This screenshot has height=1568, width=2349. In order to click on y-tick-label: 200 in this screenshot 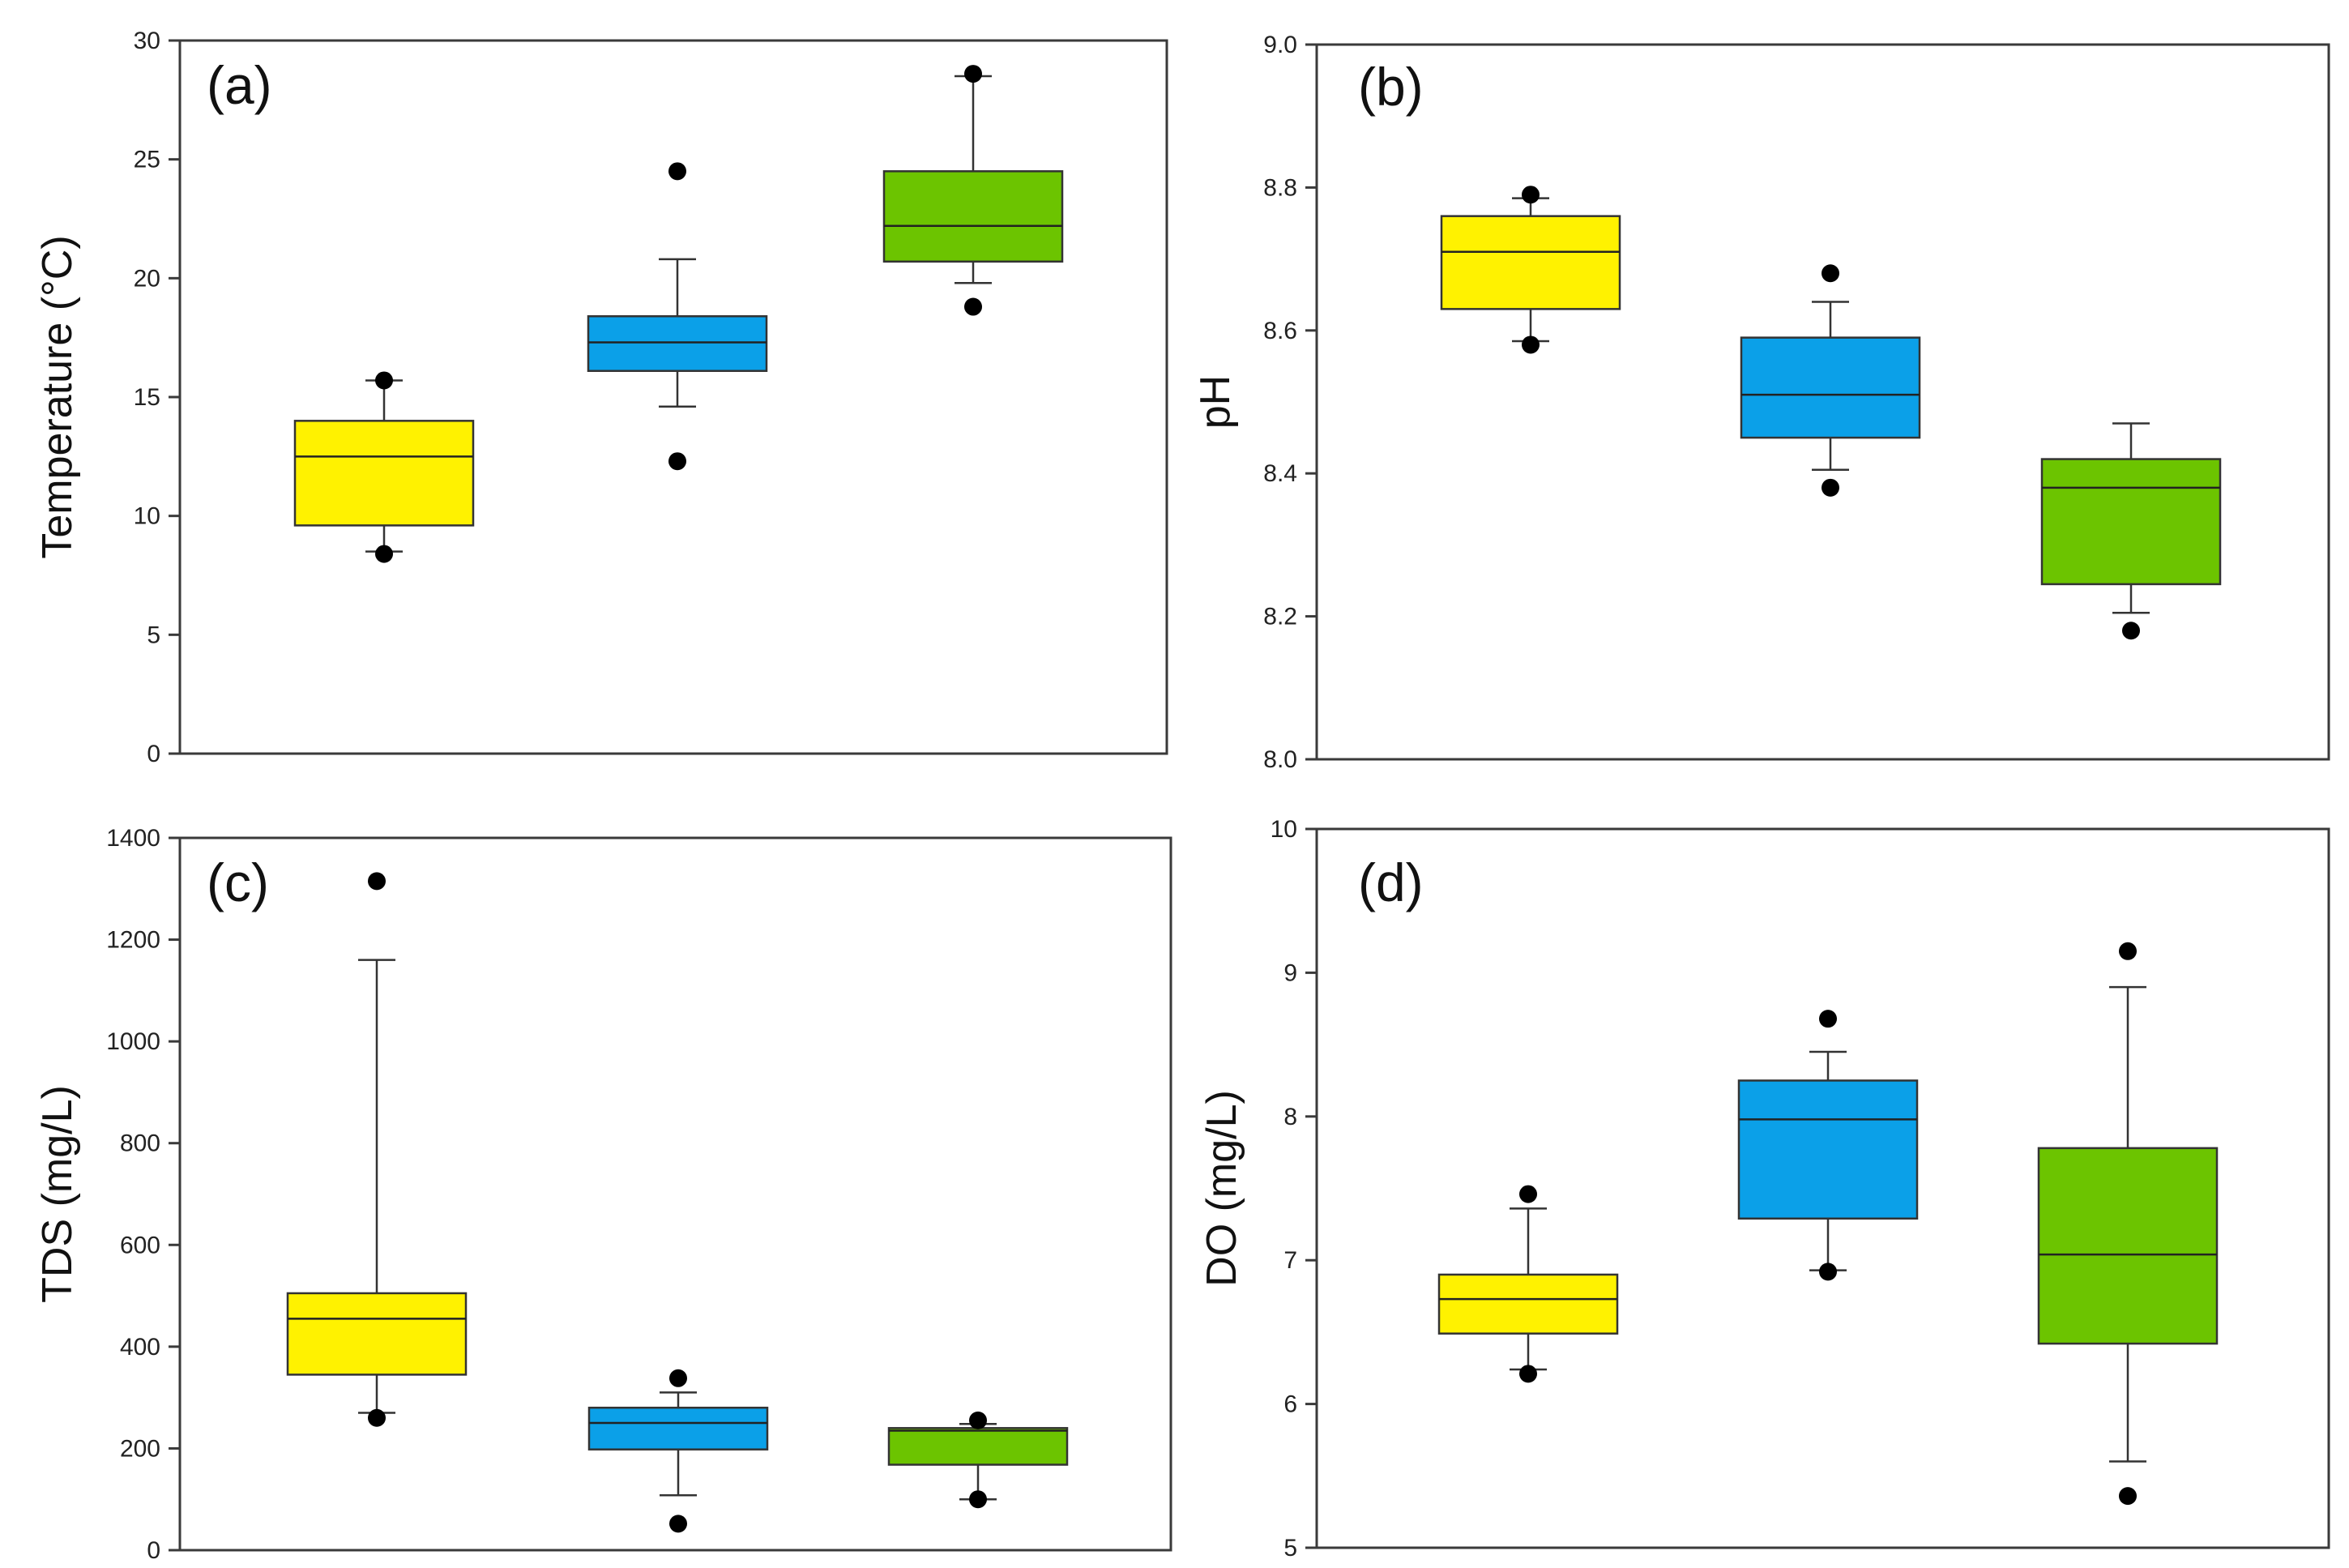, I will do `click(140, 1448)`.